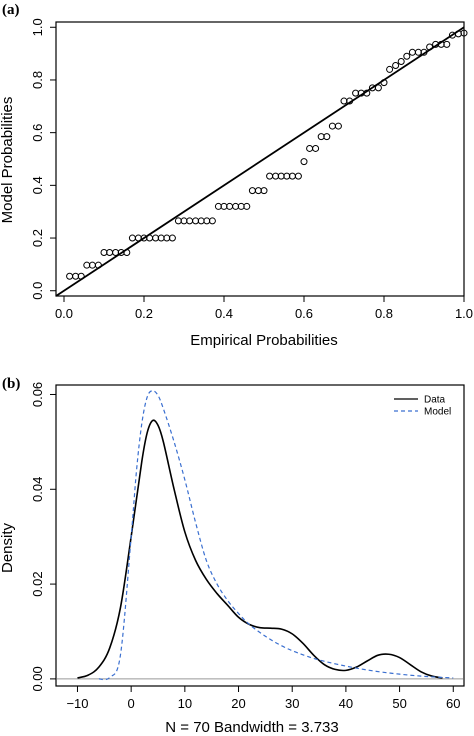 Image resolution: width=474 pixels, height=736 pixels. Describe the element at coordinates (435, 400) in the screenshot. I see `legend-label-data: Data` at that location.